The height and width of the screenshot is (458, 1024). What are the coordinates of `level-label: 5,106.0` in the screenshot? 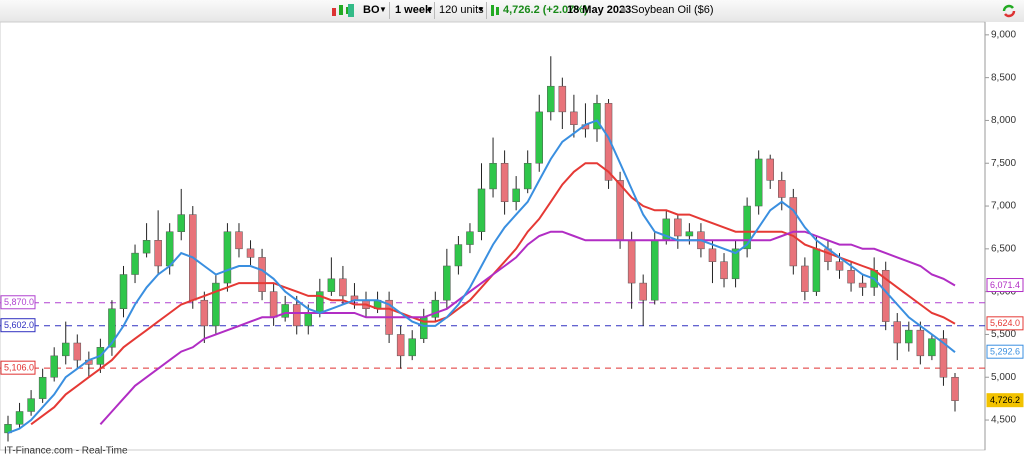 It's located at (19, 368).